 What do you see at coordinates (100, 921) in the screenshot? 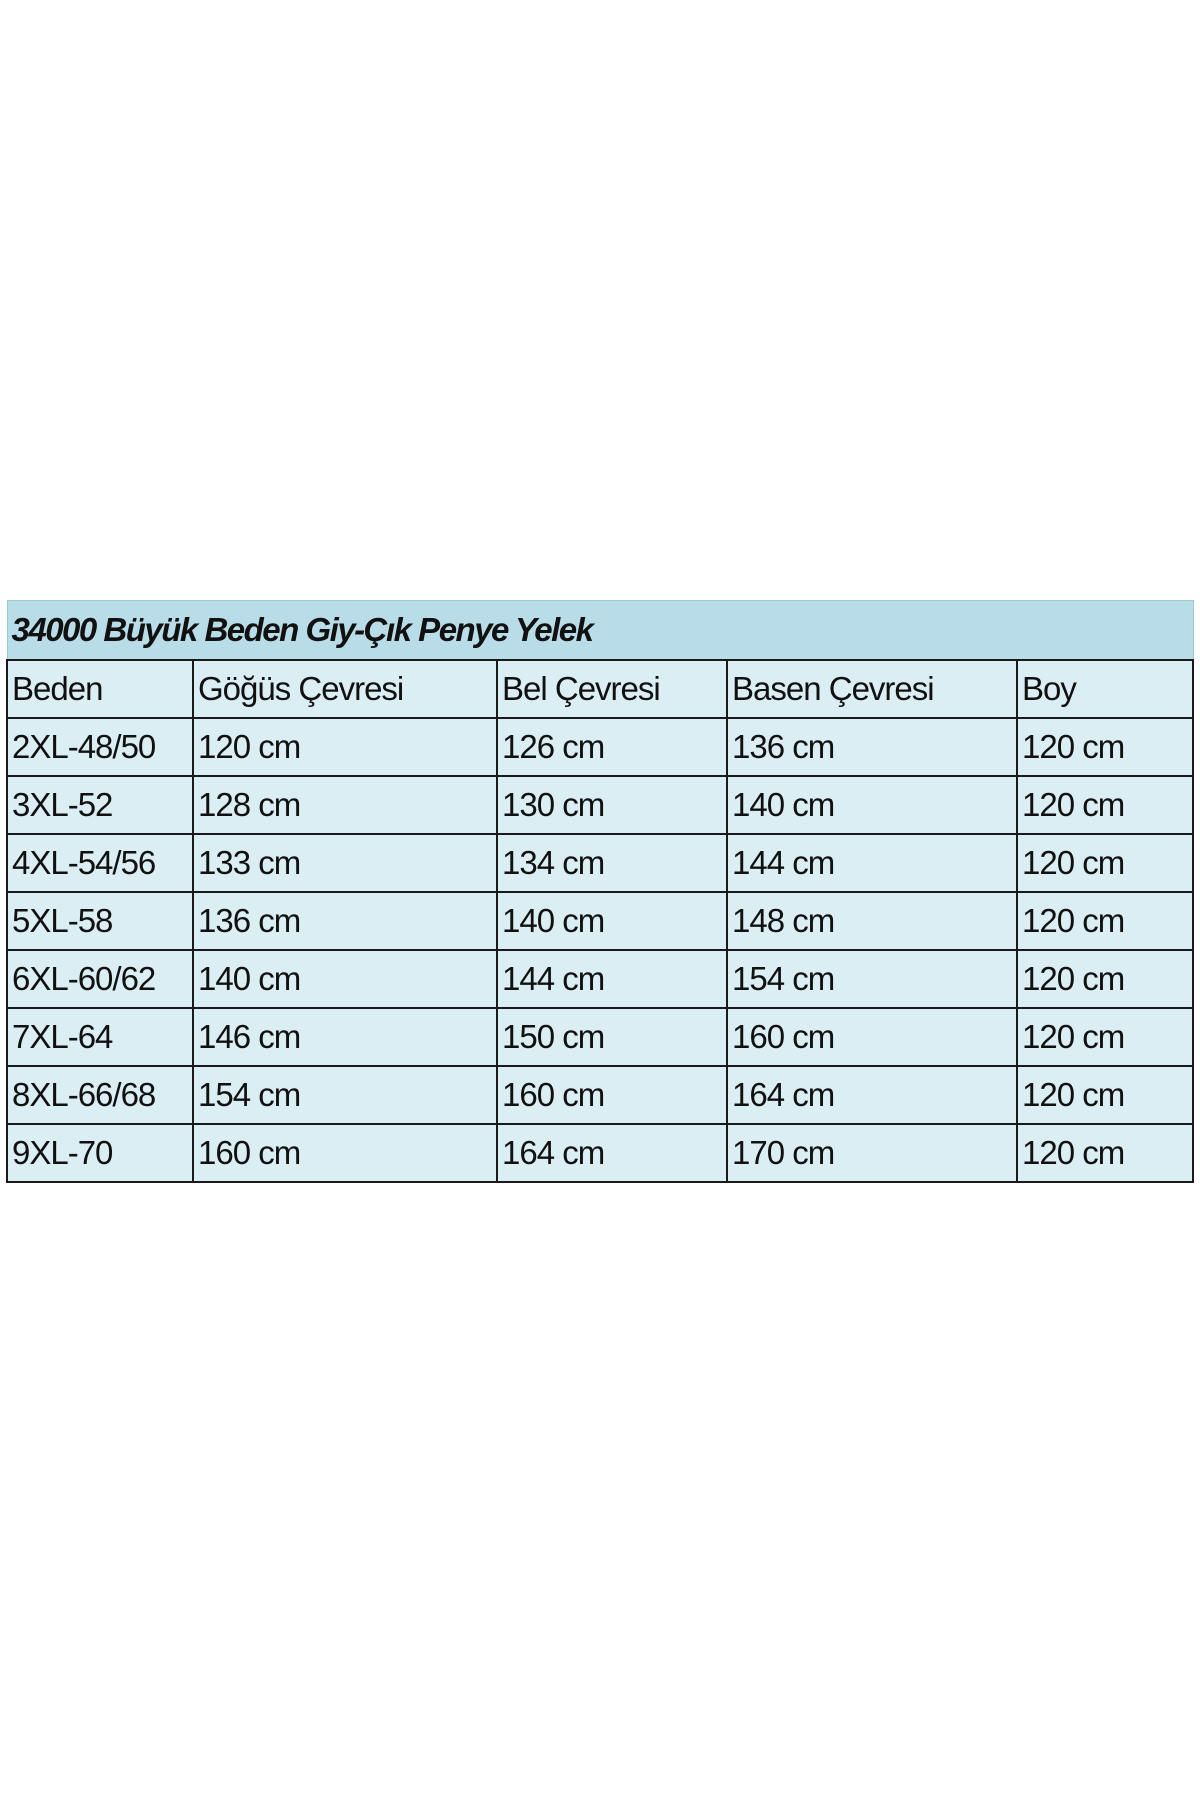
I see `table-cell: 5XL-58` at bounding box center [100, 921].